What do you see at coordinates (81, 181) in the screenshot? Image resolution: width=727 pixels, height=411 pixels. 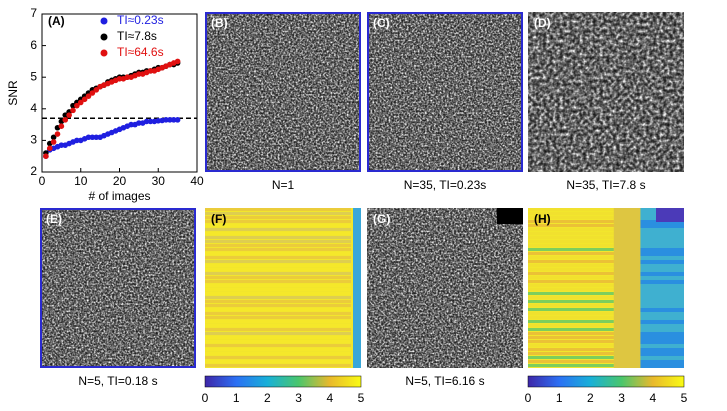 I see `x-tick-label: 10` at bounding box center [81, 181].